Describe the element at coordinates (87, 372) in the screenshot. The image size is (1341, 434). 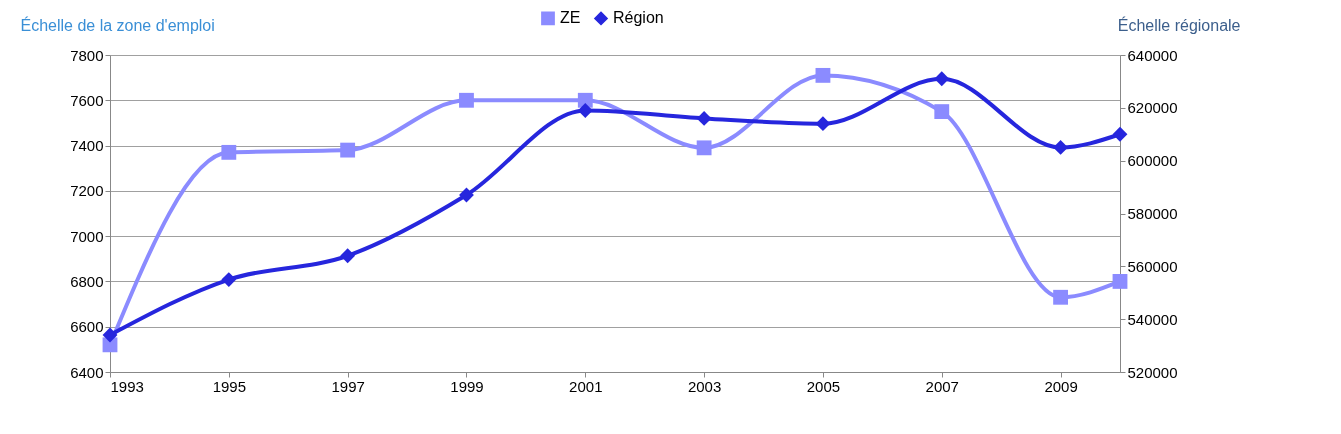
I see `y-tick-label: 6400` at that location.